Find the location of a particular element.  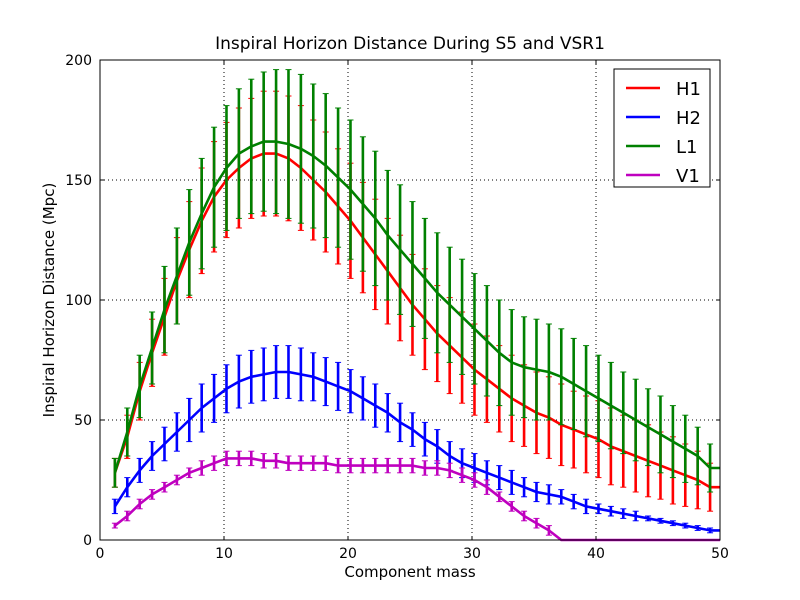

legend-label: L1 is located at coordinates (686, 147).